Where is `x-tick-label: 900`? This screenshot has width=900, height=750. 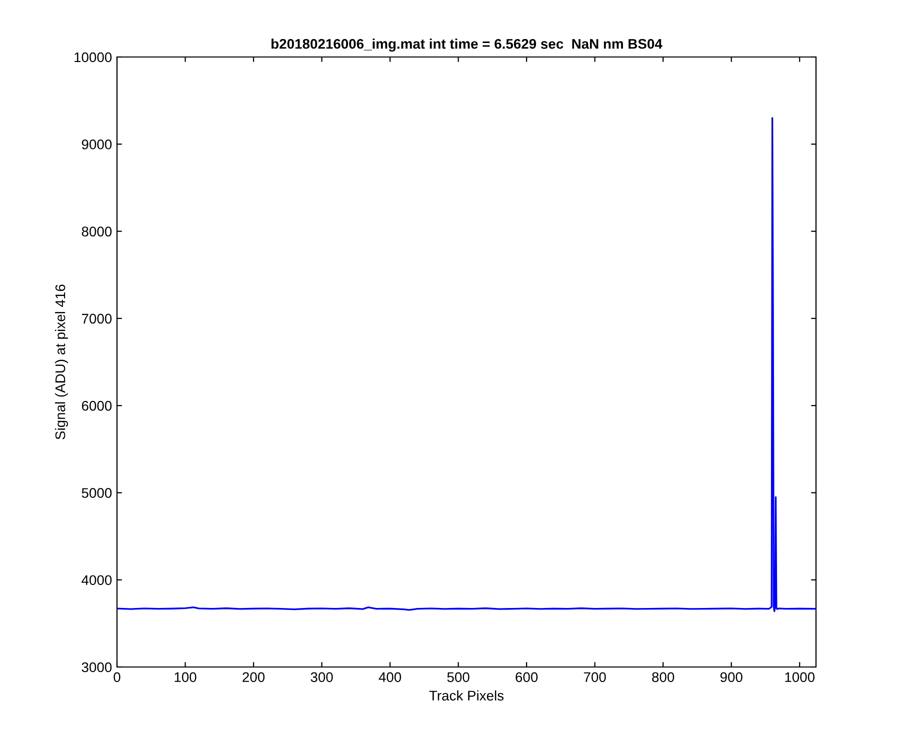
x-tick-label: 900 is located at coordinates (731, 677).